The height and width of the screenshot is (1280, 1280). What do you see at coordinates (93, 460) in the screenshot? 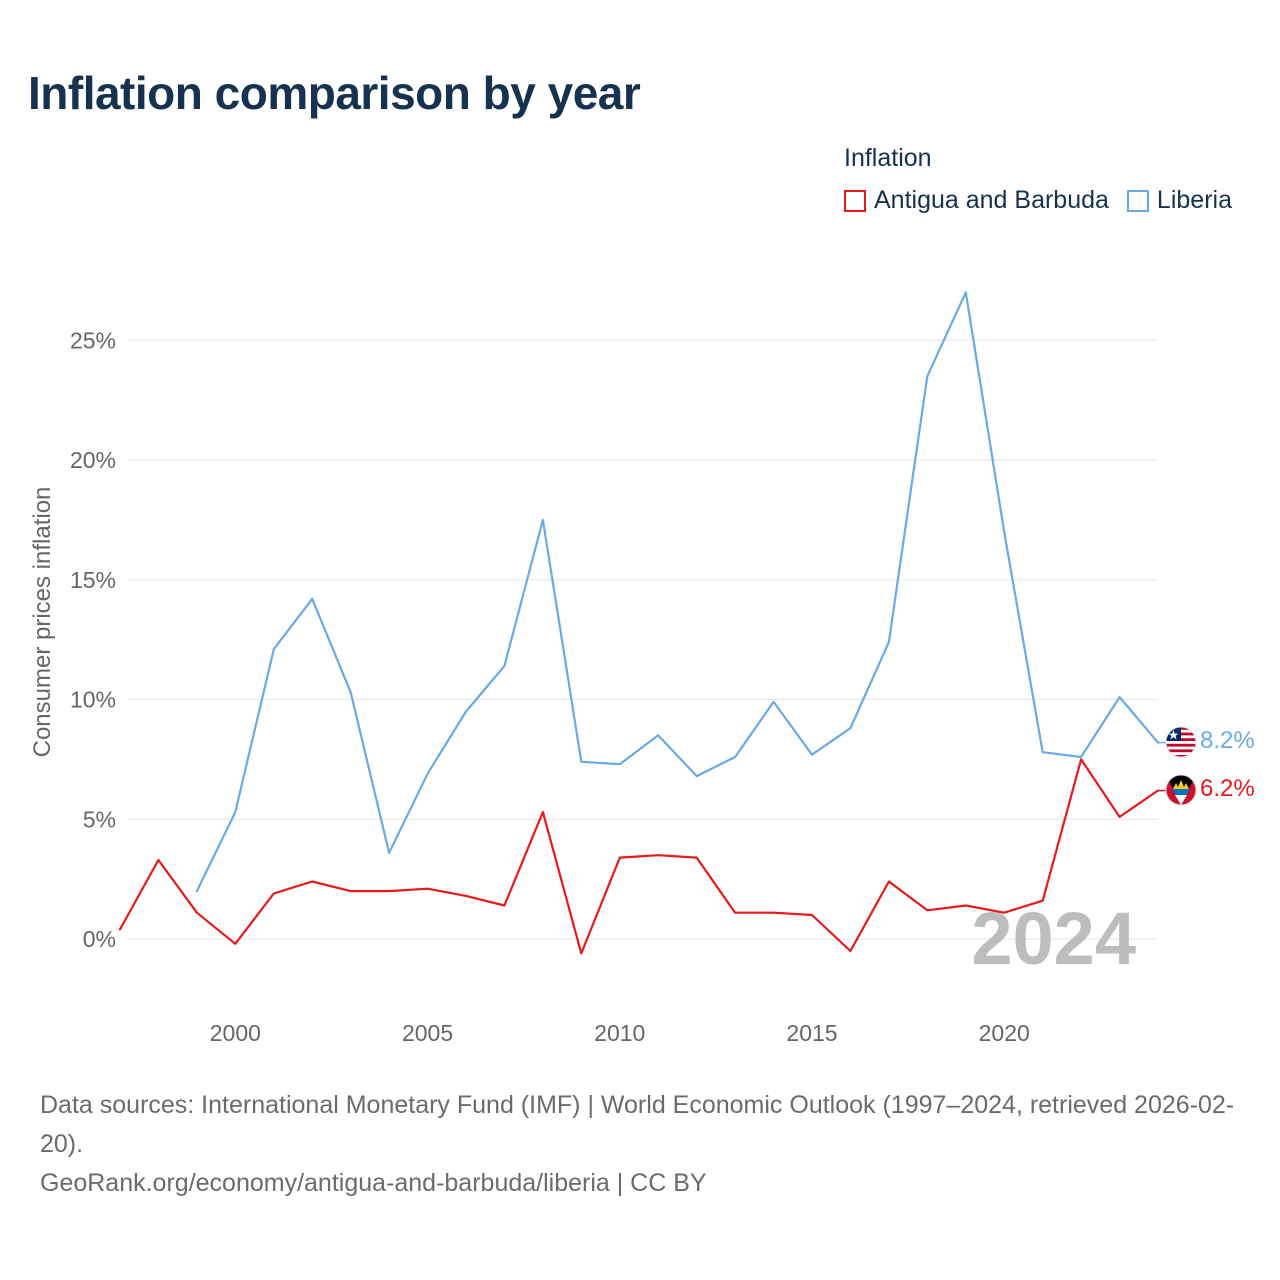
I see `y-tick-label: 20%` at bounding box center [93, 460].